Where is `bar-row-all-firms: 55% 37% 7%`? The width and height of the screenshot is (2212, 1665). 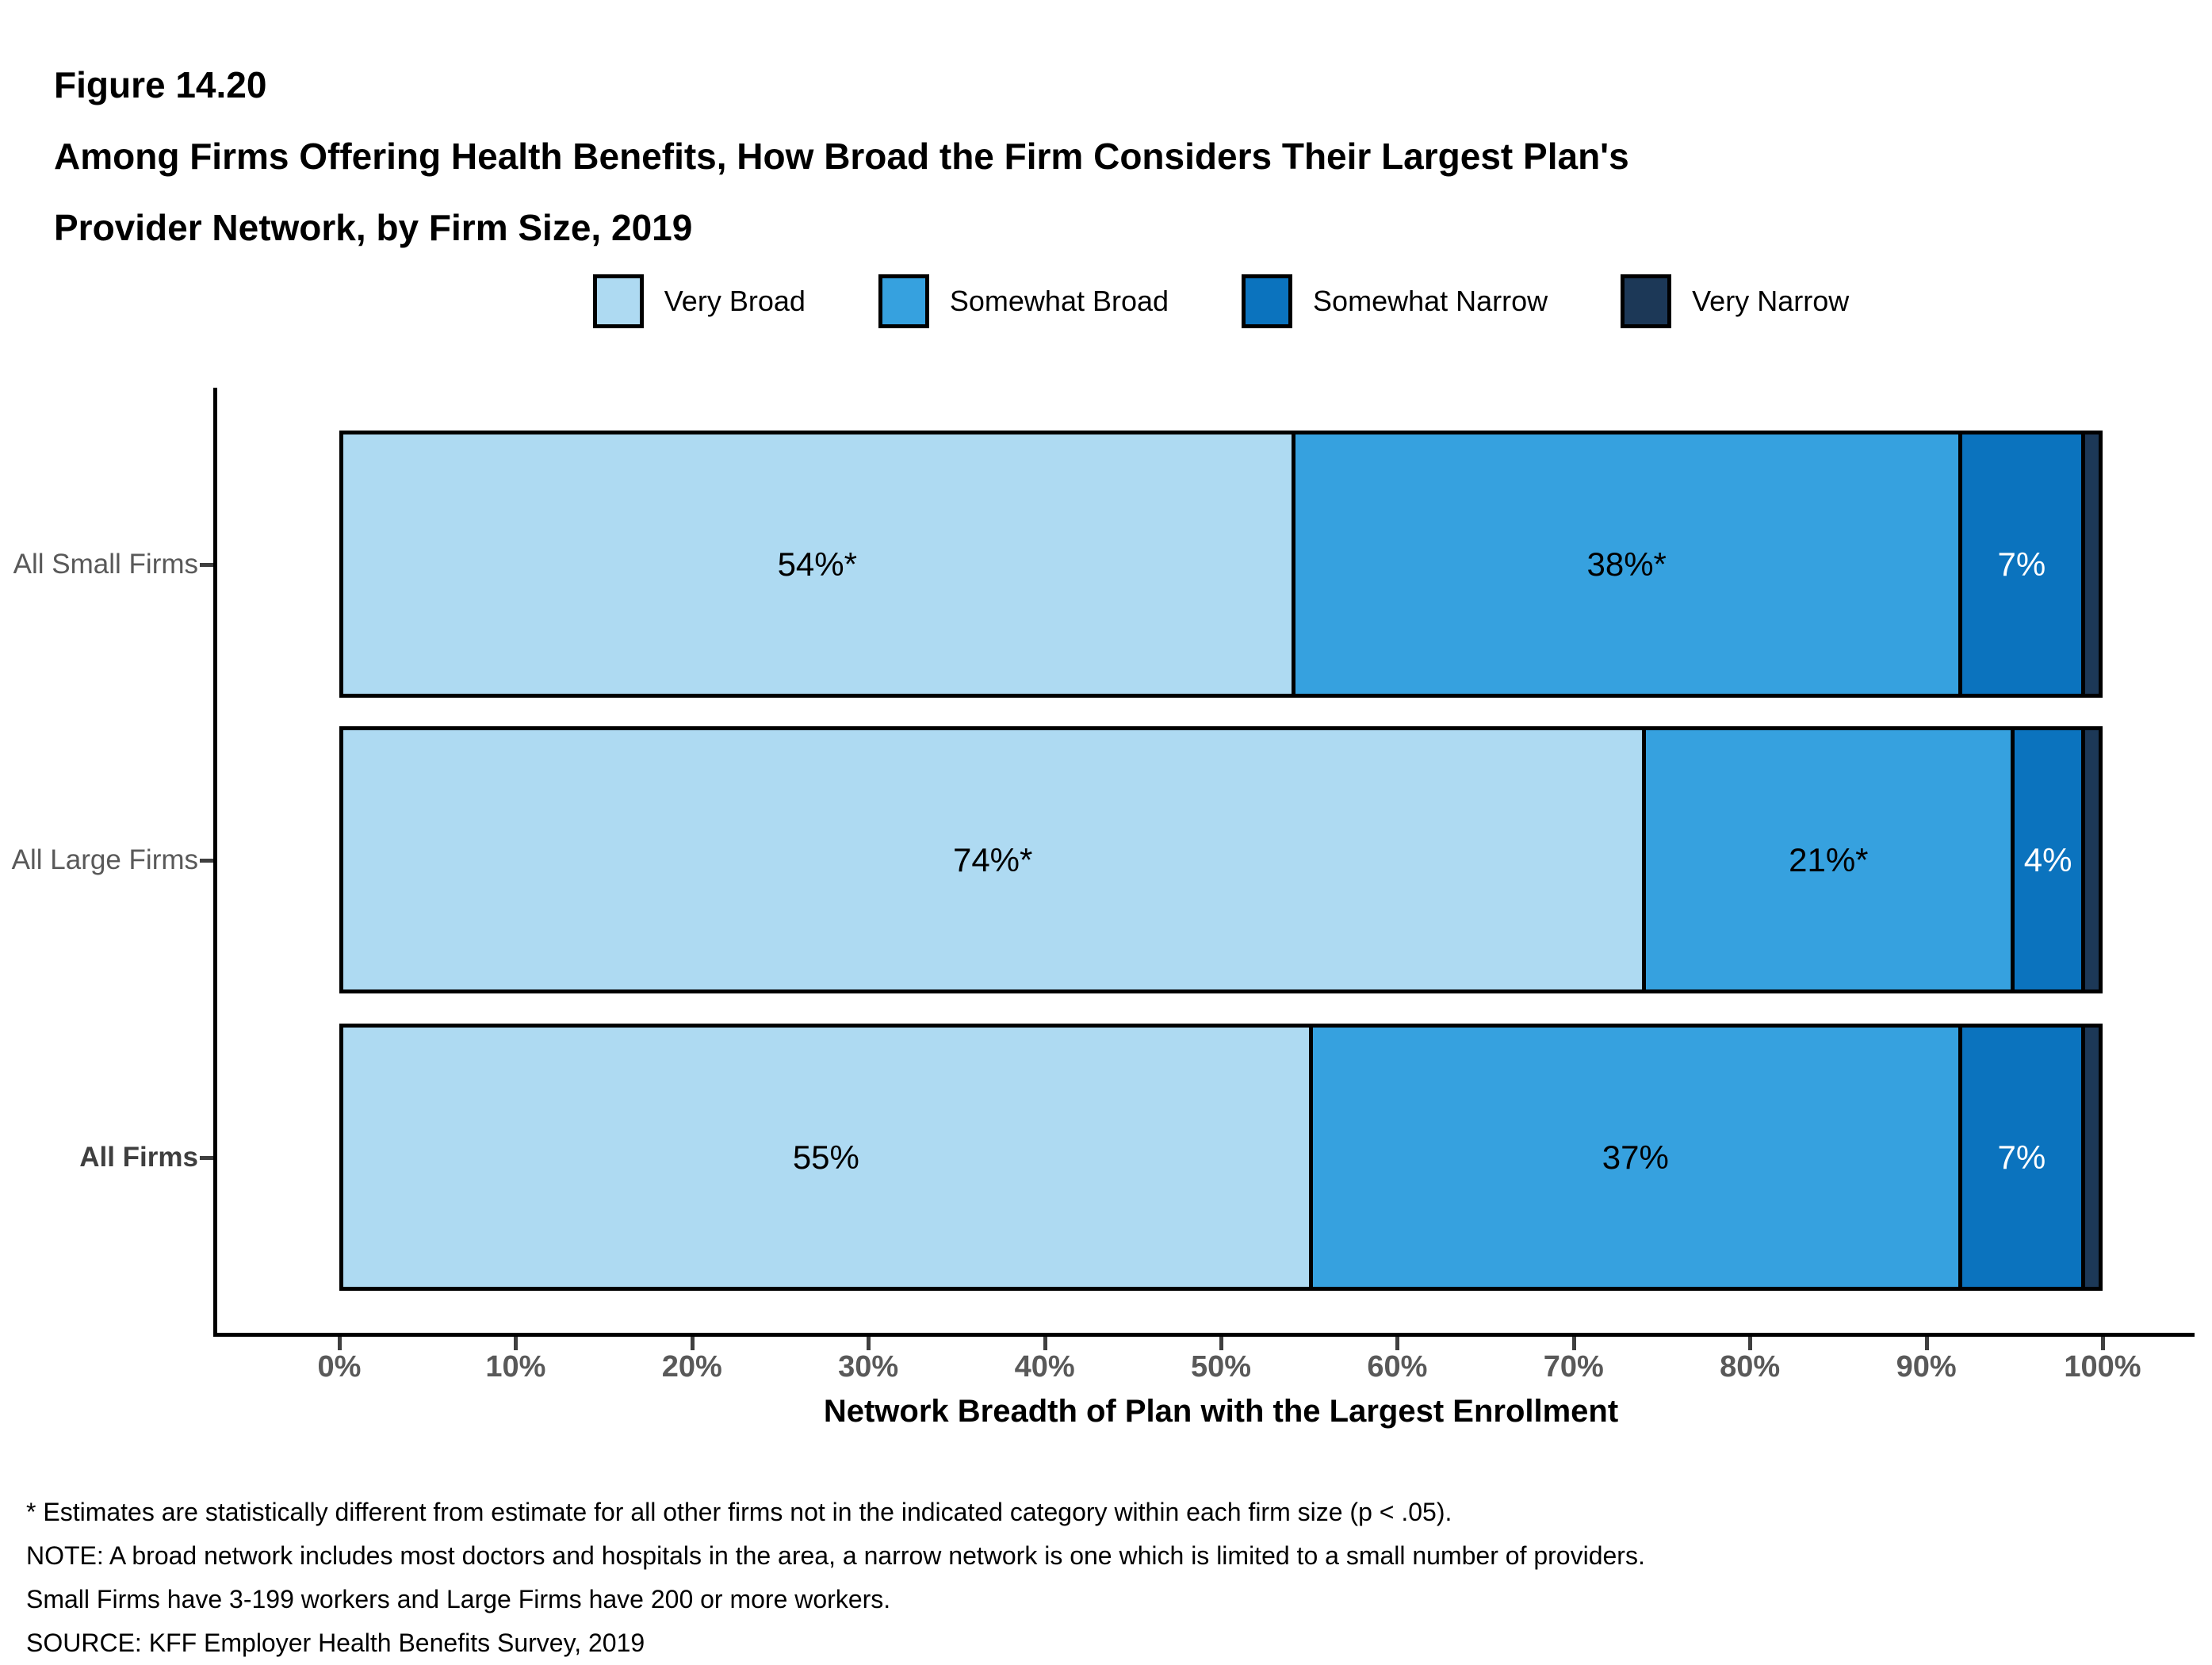
bar-row-all-firms: 55% 37% 7% is located at coordinates (1221, 1157).